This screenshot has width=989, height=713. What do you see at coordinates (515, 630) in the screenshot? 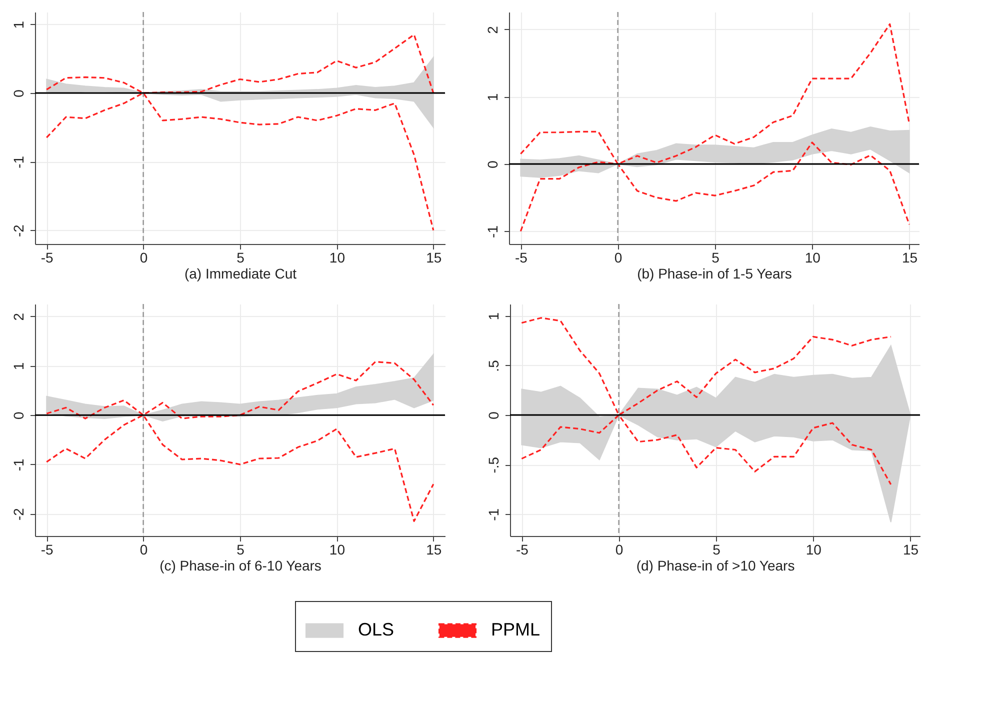
I see `legend-label: PPML` at bounding box center [515, 630].